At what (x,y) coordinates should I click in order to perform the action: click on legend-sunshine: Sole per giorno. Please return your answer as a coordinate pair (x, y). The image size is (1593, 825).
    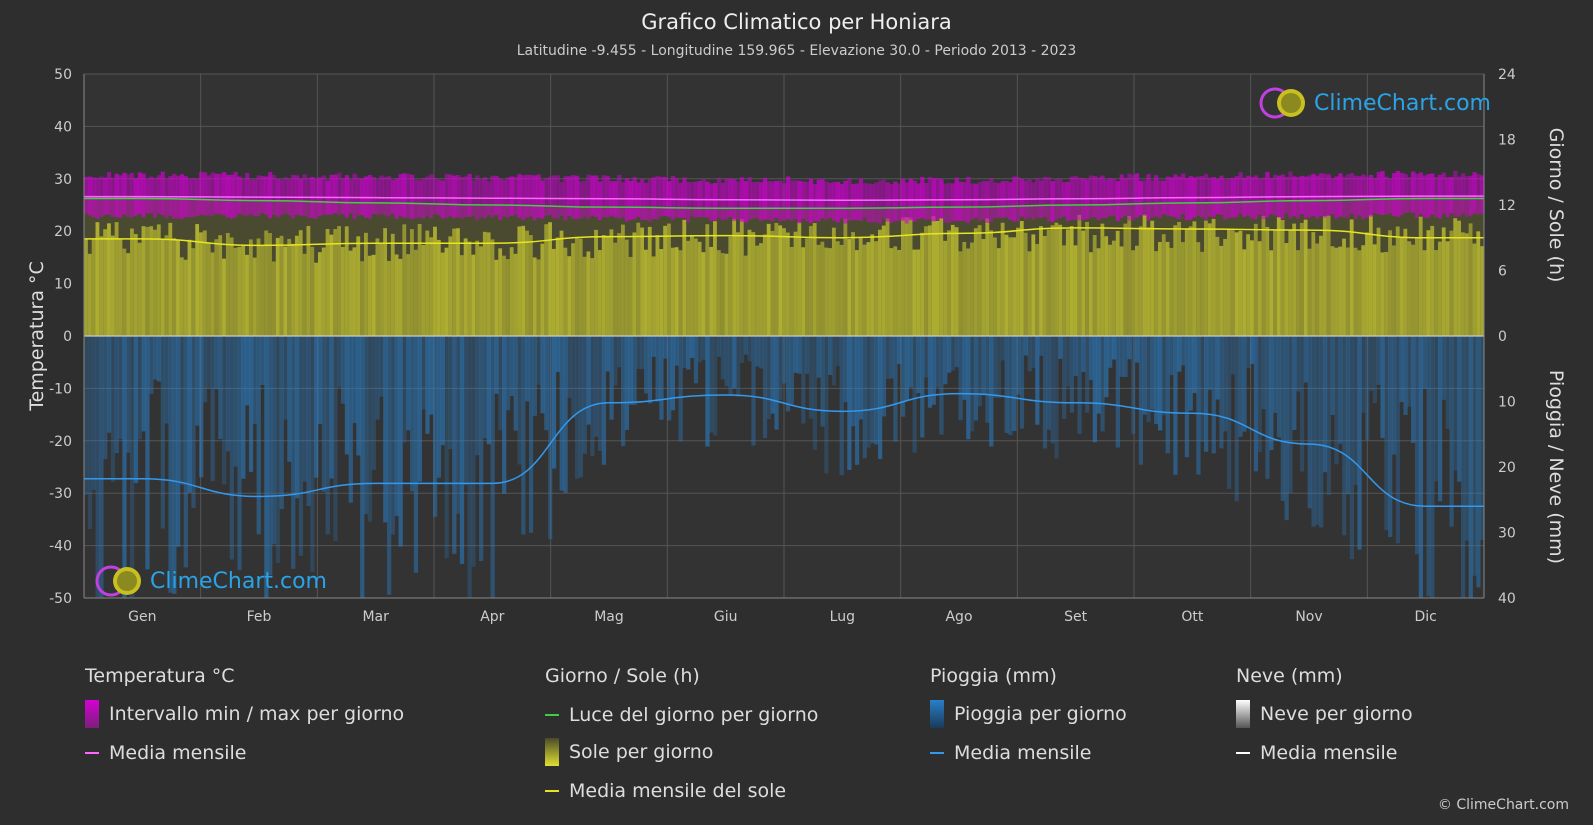
    Looking at the image, I should click on (629, 752).